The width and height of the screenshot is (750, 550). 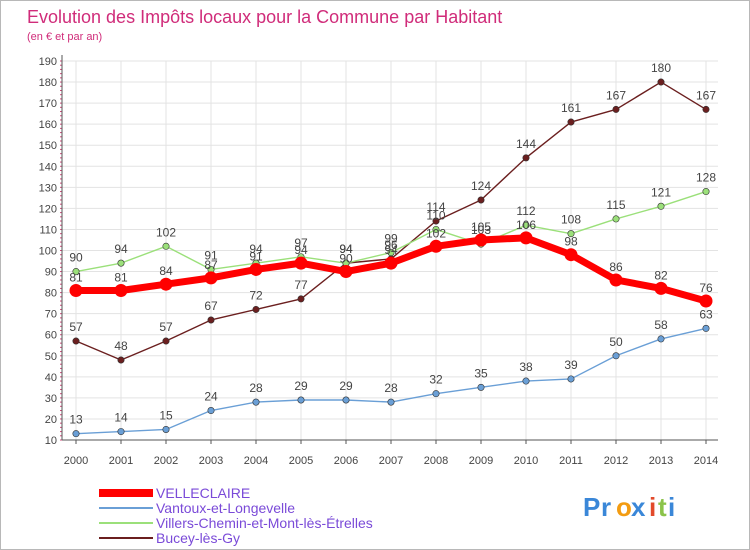 I want to click on x-tick-label: 2013, so click(x=661, y=461).